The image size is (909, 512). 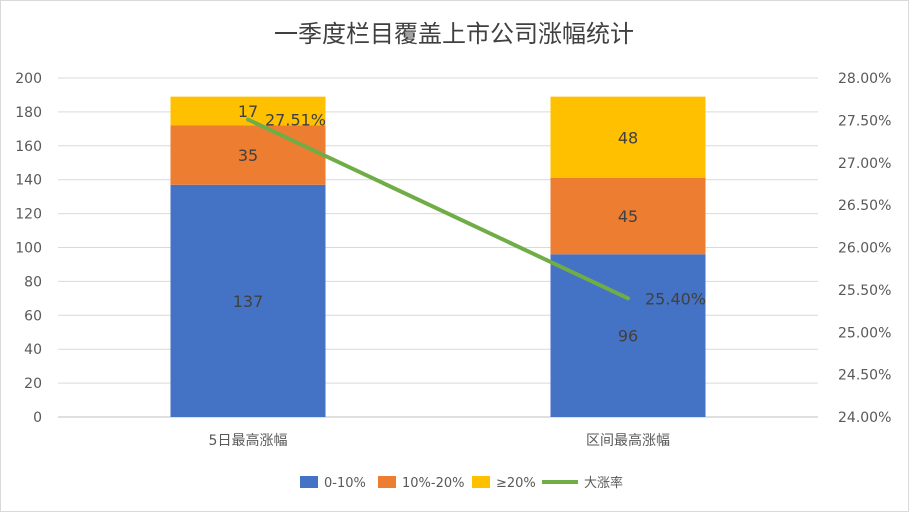 What do you see at coordinates (864, 164) in the screenshot?
I see `y2-tick-label: 27.00%` at bounding box center [864, 164].